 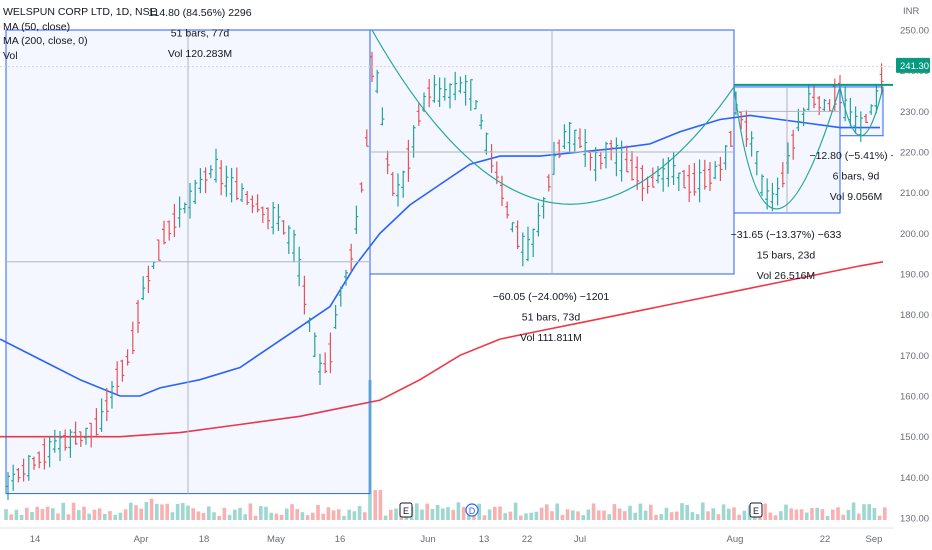 I want to click on legend-volume: Vol, so click(x=10, y=55).